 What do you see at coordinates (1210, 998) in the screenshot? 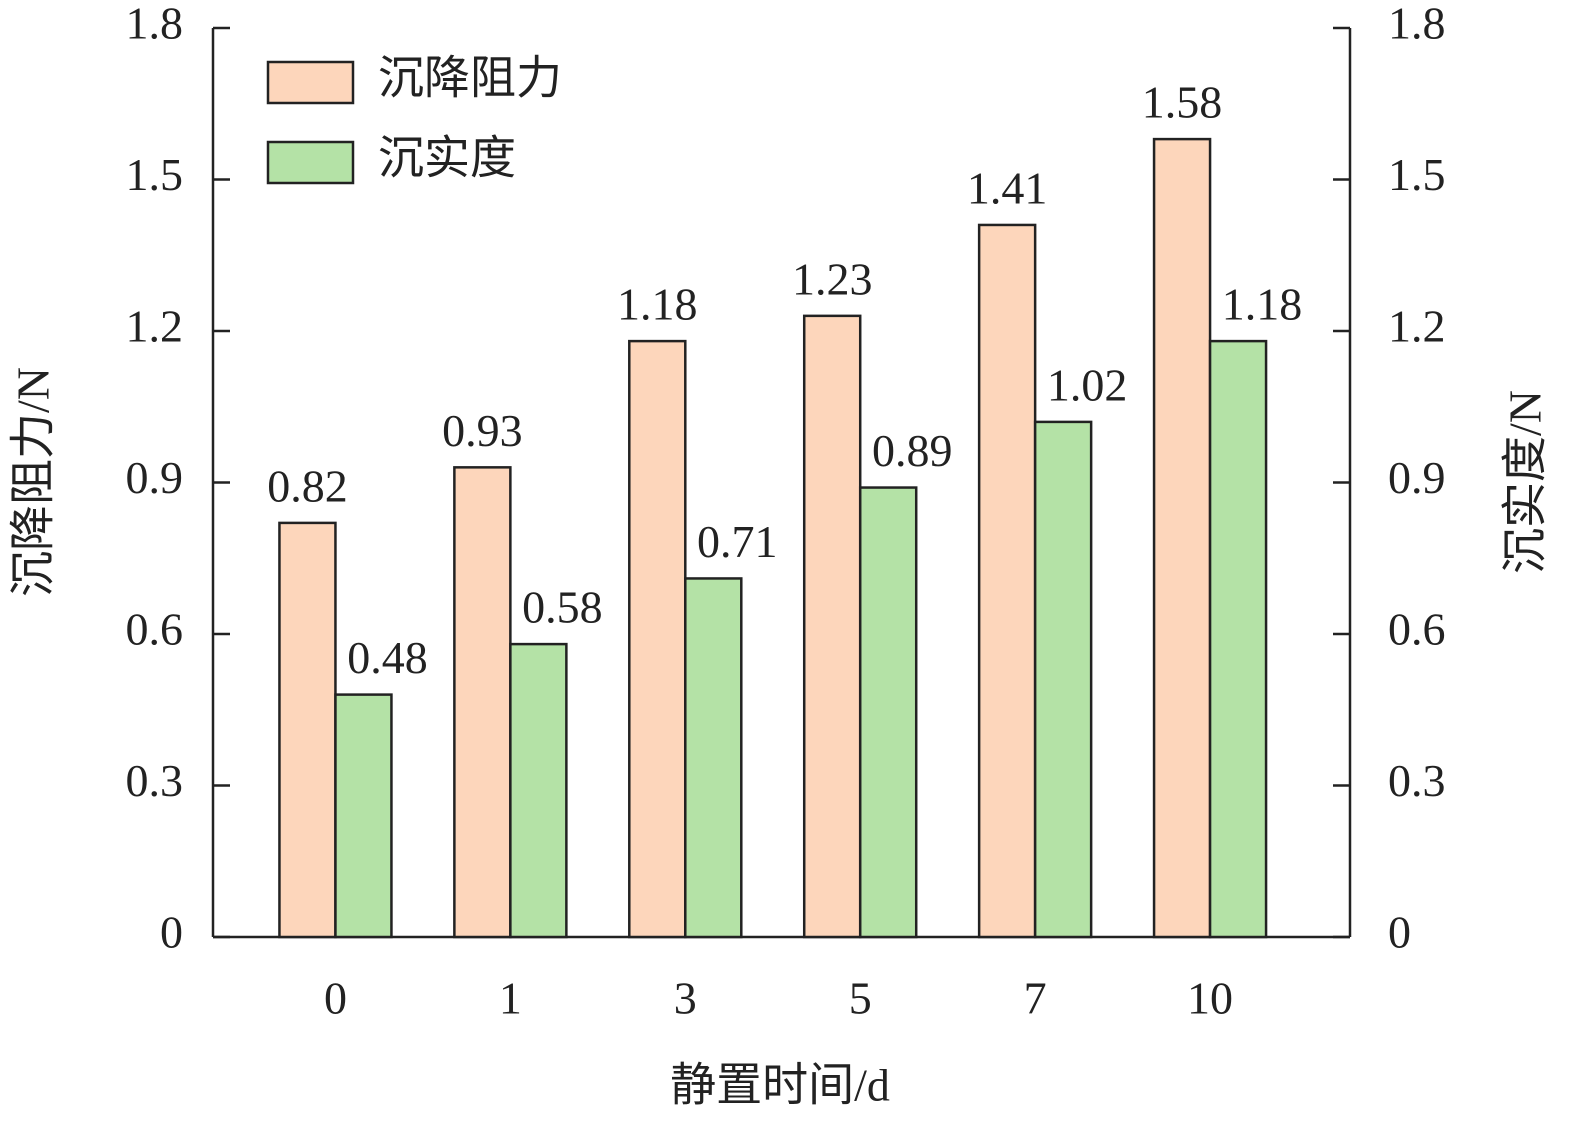
I see `x-tick-label: 10` at bounding box center [1210, 998].